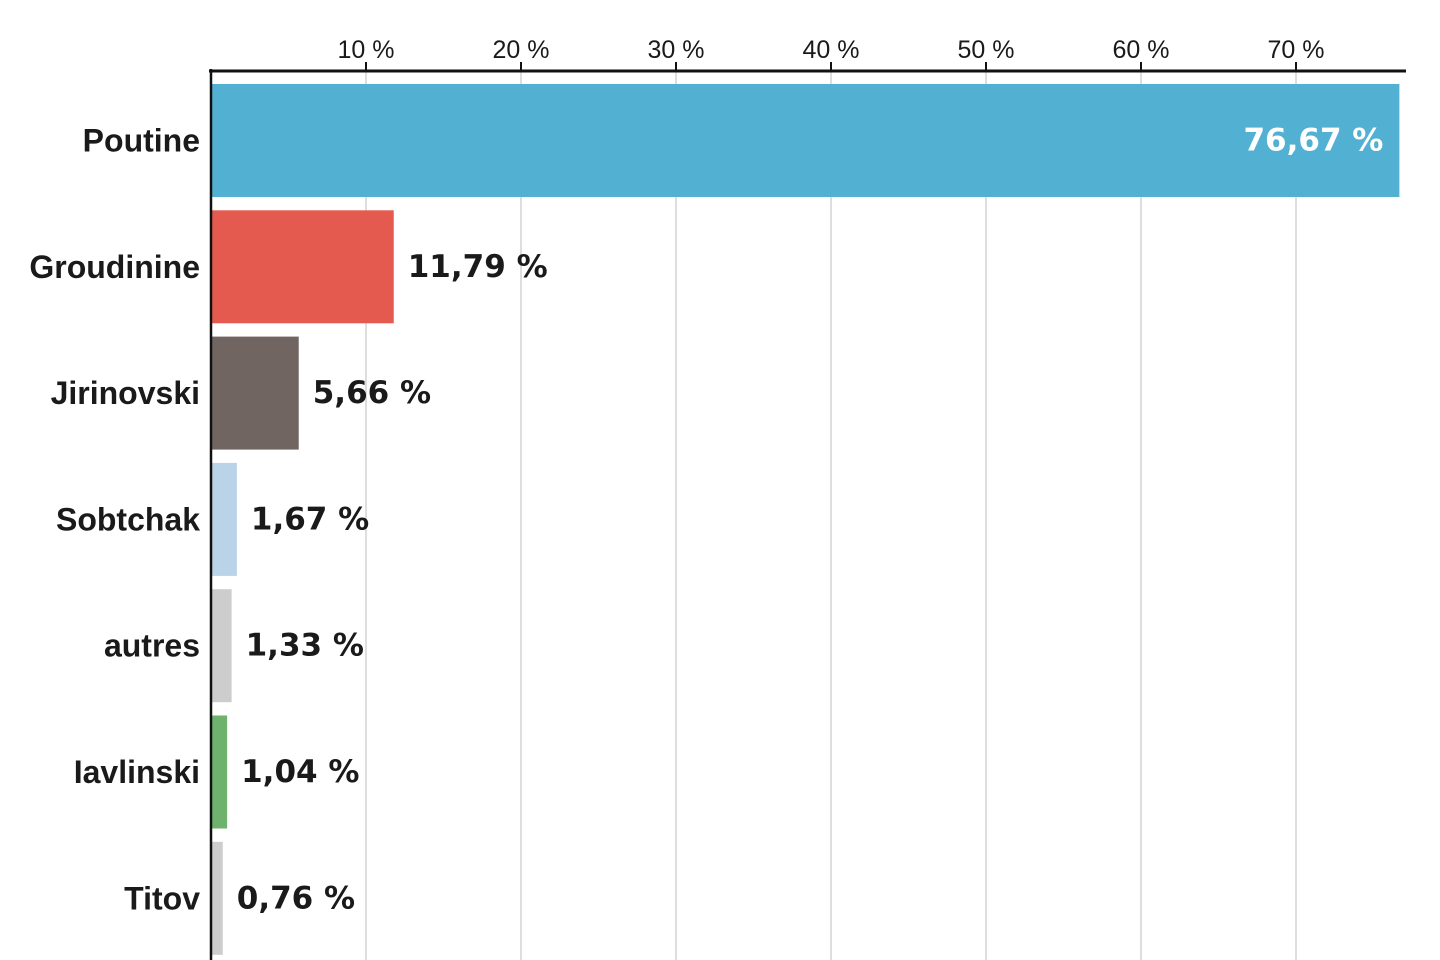 The image size is (1440, 960). Describe the element at coordinates (141, 141) in the screenshot. I see `category-label: Poutine` at that location.